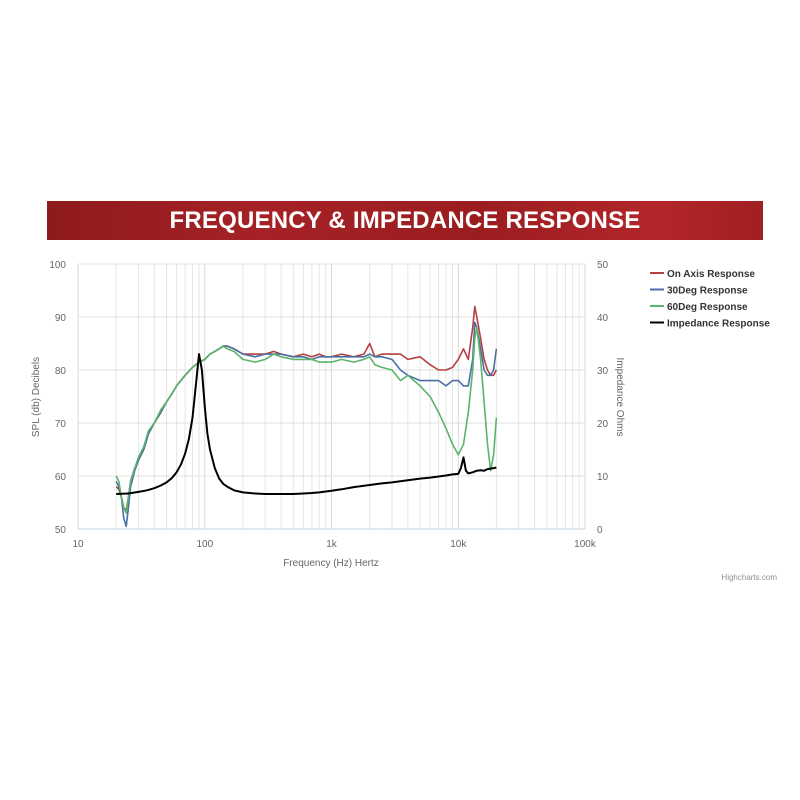  Describe the element at coordinates (61, 371) in the screenshot. I see `y-tick-label: 80` at that location.